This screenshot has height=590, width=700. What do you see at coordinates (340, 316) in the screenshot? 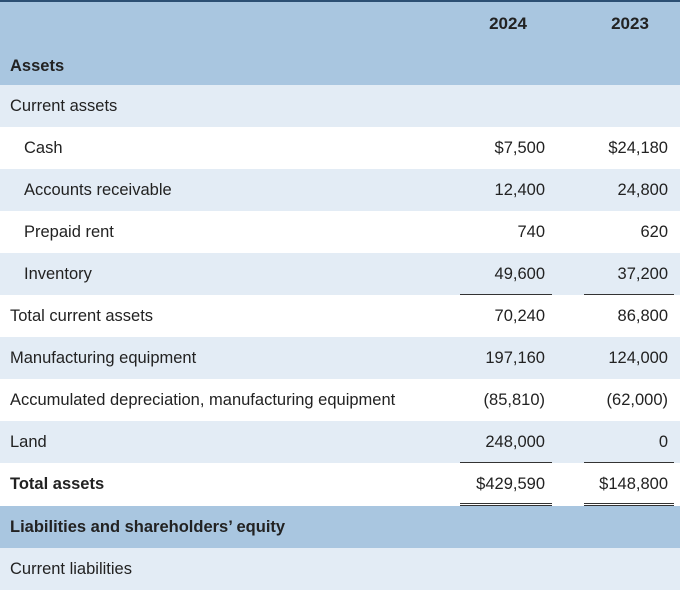
I see `table-row-total-current-assets: Total current assets 70,240 86,800` at bounding box center [340, 316].